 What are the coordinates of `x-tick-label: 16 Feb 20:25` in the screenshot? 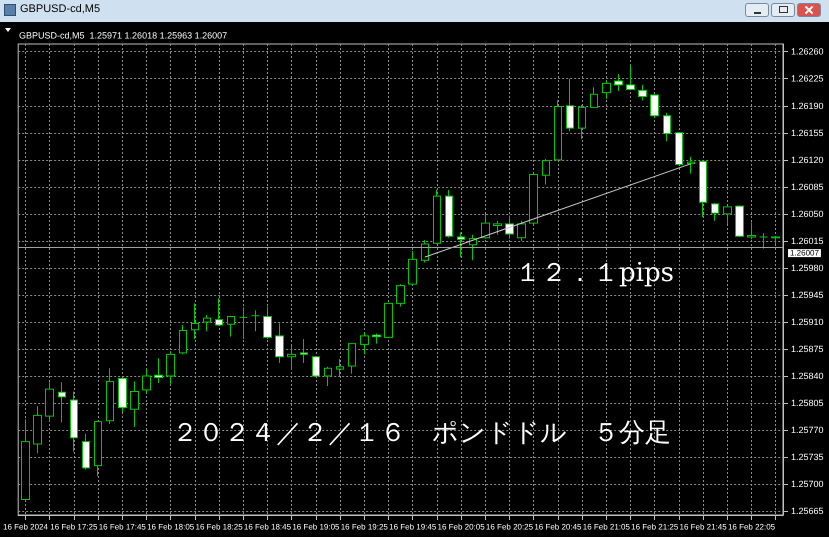 It's located at (510, 527).